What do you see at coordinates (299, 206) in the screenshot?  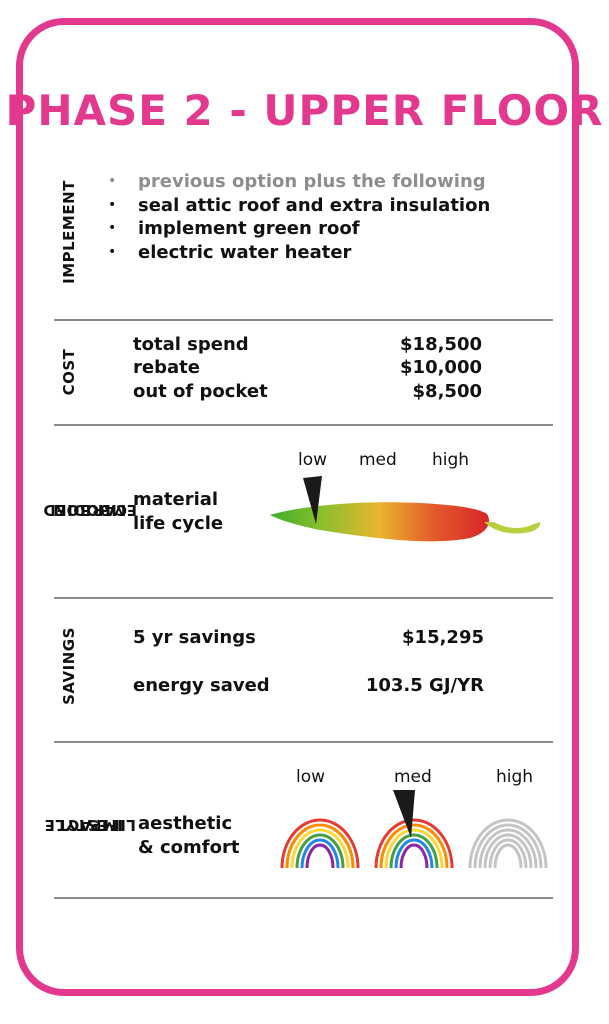 I see `list-item: seal attic roof and extra insulation` at bounding box center [299, 206].